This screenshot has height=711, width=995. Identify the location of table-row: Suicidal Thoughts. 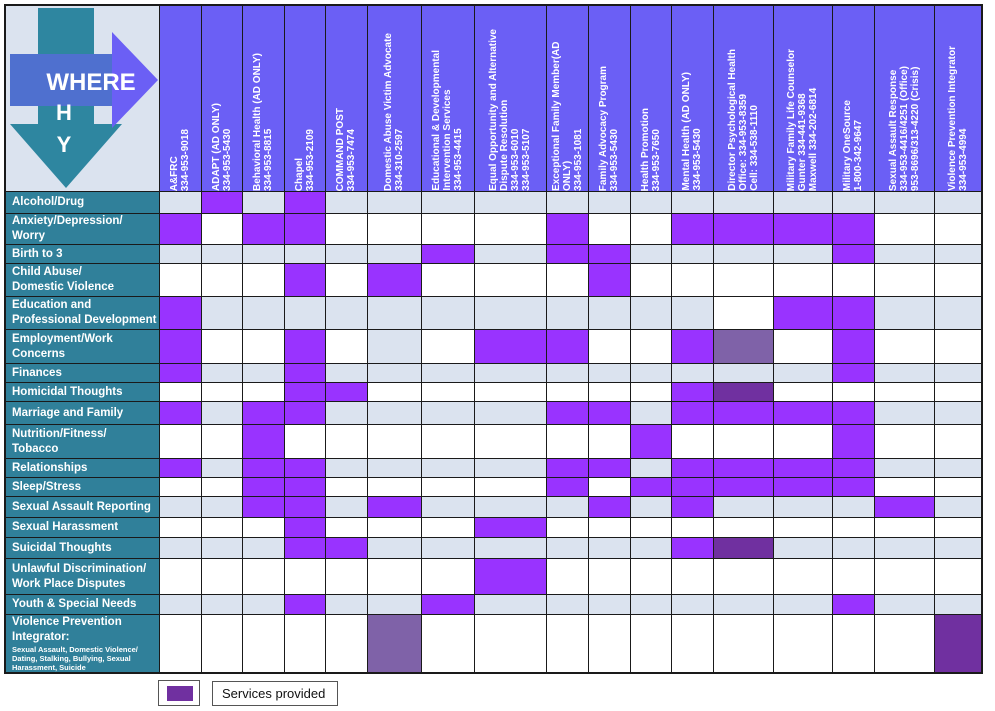
(493, 548).